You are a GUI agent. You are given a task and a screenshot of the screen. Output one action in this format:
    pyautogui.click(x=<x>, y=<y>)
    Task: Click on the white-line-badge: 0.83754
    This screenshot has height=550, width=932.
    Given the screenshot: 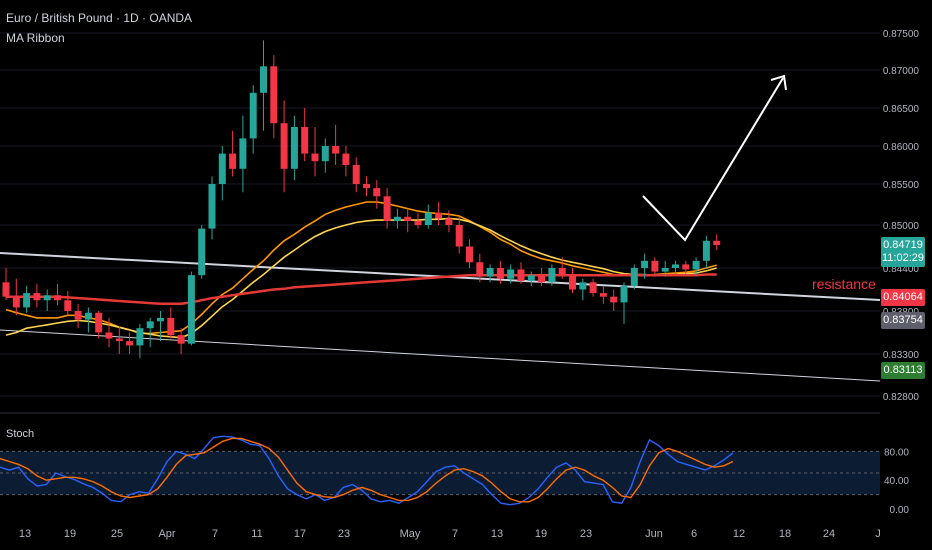 What is the action you would take?
    pyautogui.click(x=903, y=320)
    